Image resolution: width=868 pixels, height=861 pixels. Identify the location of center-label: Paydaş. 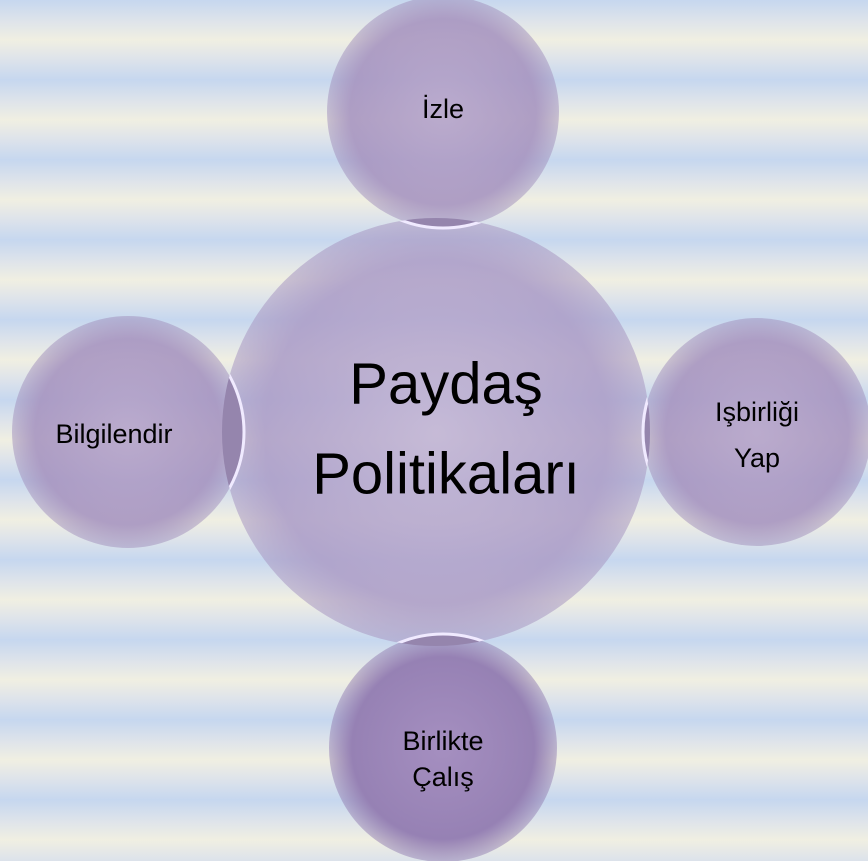
(445, 383).